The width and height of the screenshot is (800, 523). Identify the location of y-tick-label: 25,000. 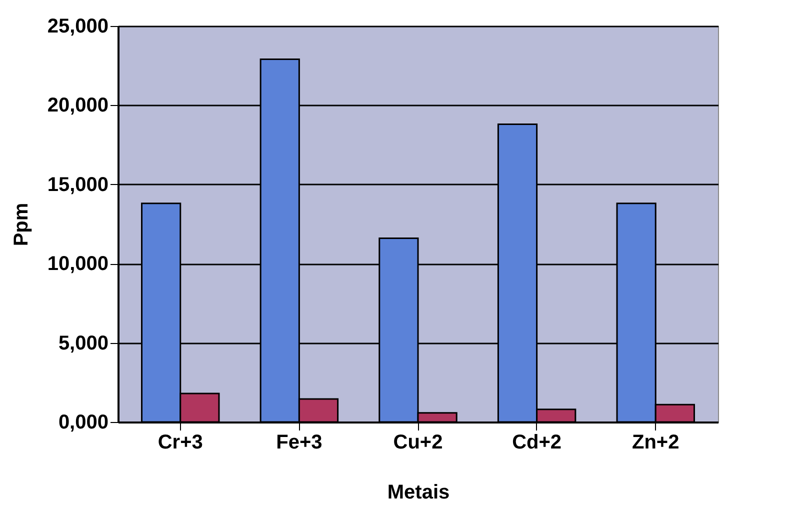
(77, 27).